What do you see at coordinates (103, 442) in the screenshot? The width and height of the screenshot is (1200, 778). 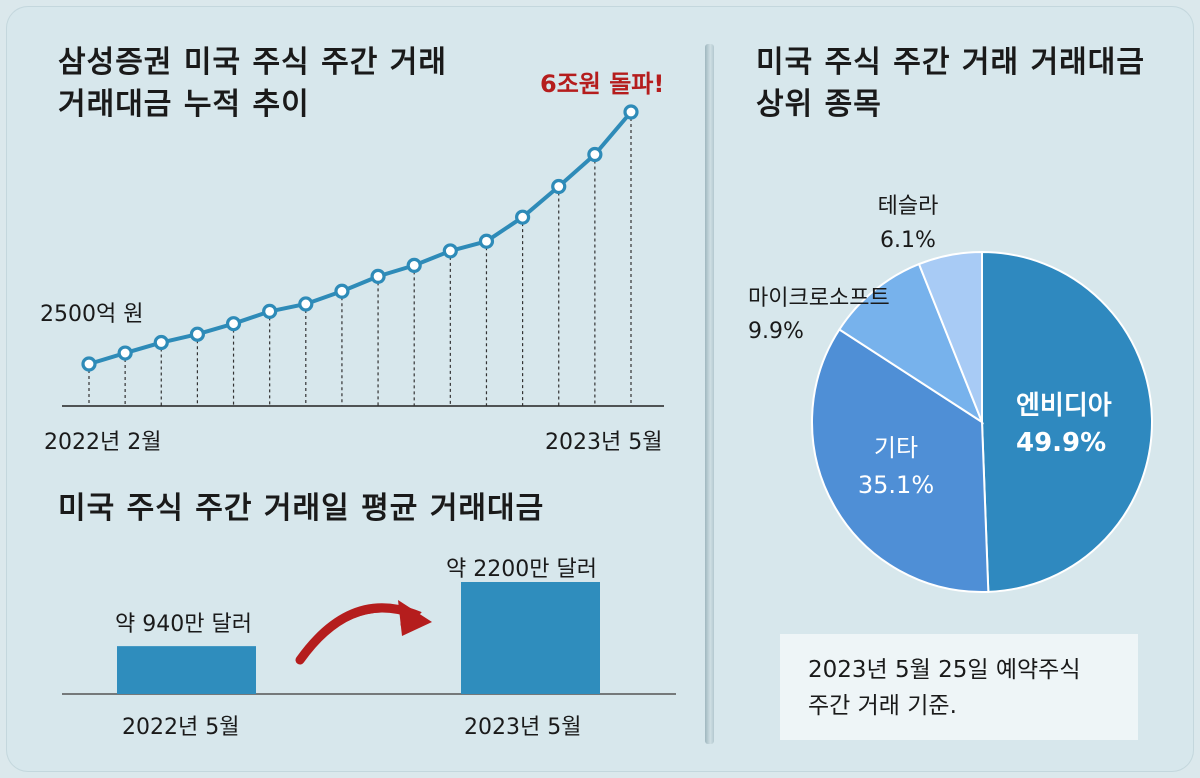 I see `line-start-date-label: 2022년 2월` at bounding box center [103, 442].